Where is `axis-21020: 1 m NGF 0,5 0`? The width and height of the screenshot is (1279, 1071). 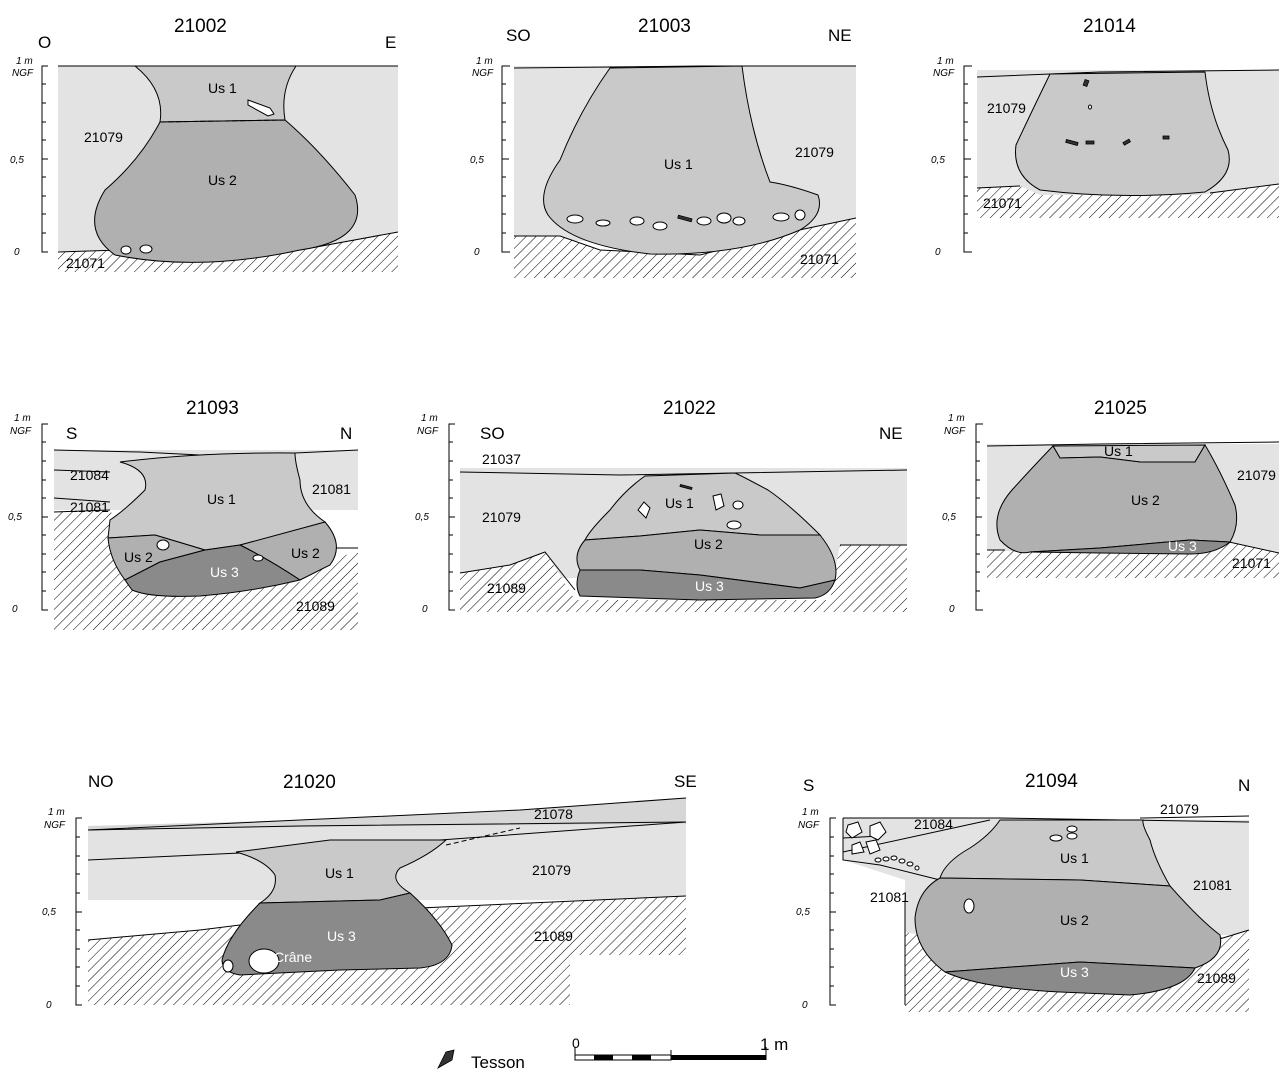
axis-21020: 1 m NGF 0,5 0 is located at coordinates (62, 909).